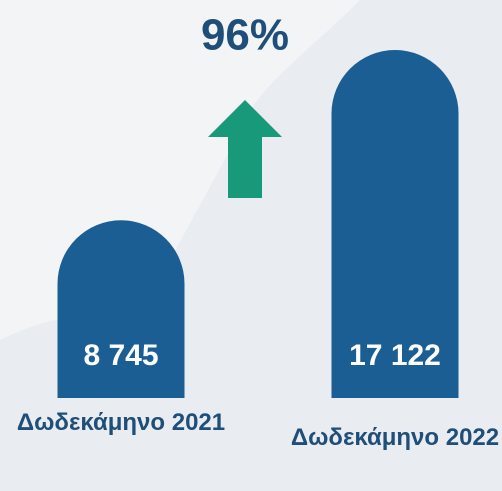  Describe the element at coordinates (395, 437) in the screenshot. I see `category-label: Δωδεκάμηνο 2022` at that location.